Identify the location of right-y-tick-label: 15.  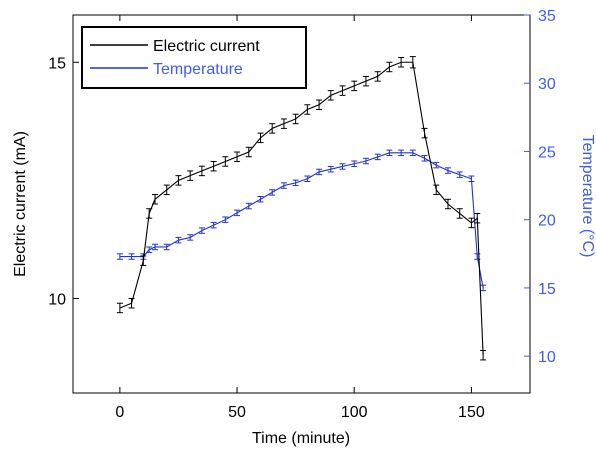
(547, 289).